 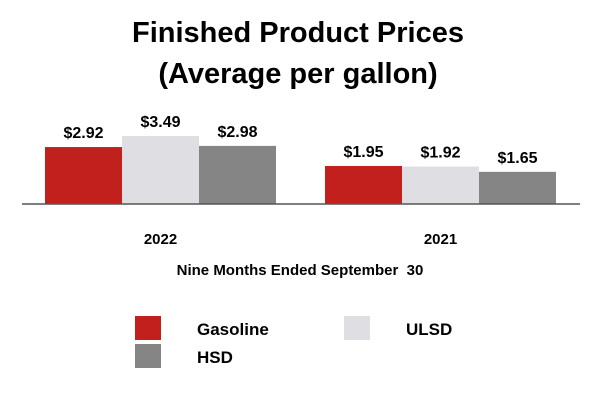 I want to click on legend-swatch-hsd, so click(x=148, y=356).